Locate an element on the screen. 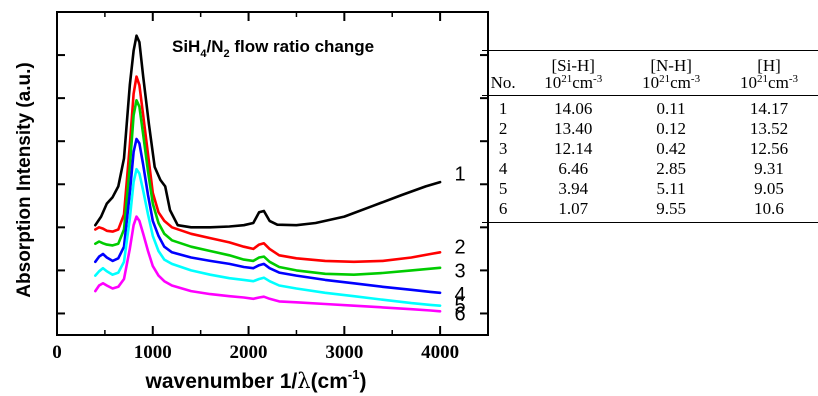 This screenshot has width=818, height=396. x-tick-label: 4000 is located at coordinates (440, 352).